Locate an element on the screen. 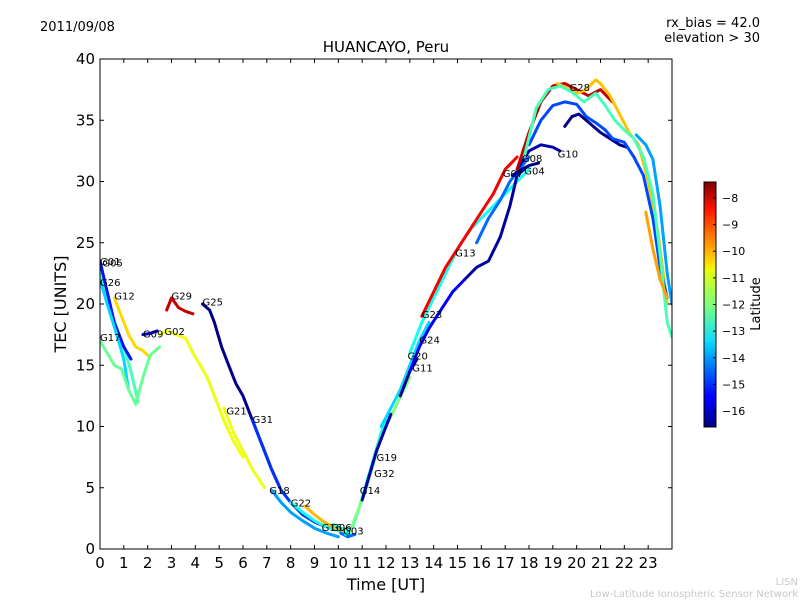  footer-network-short: LISN is located at coordinates (787, 582).